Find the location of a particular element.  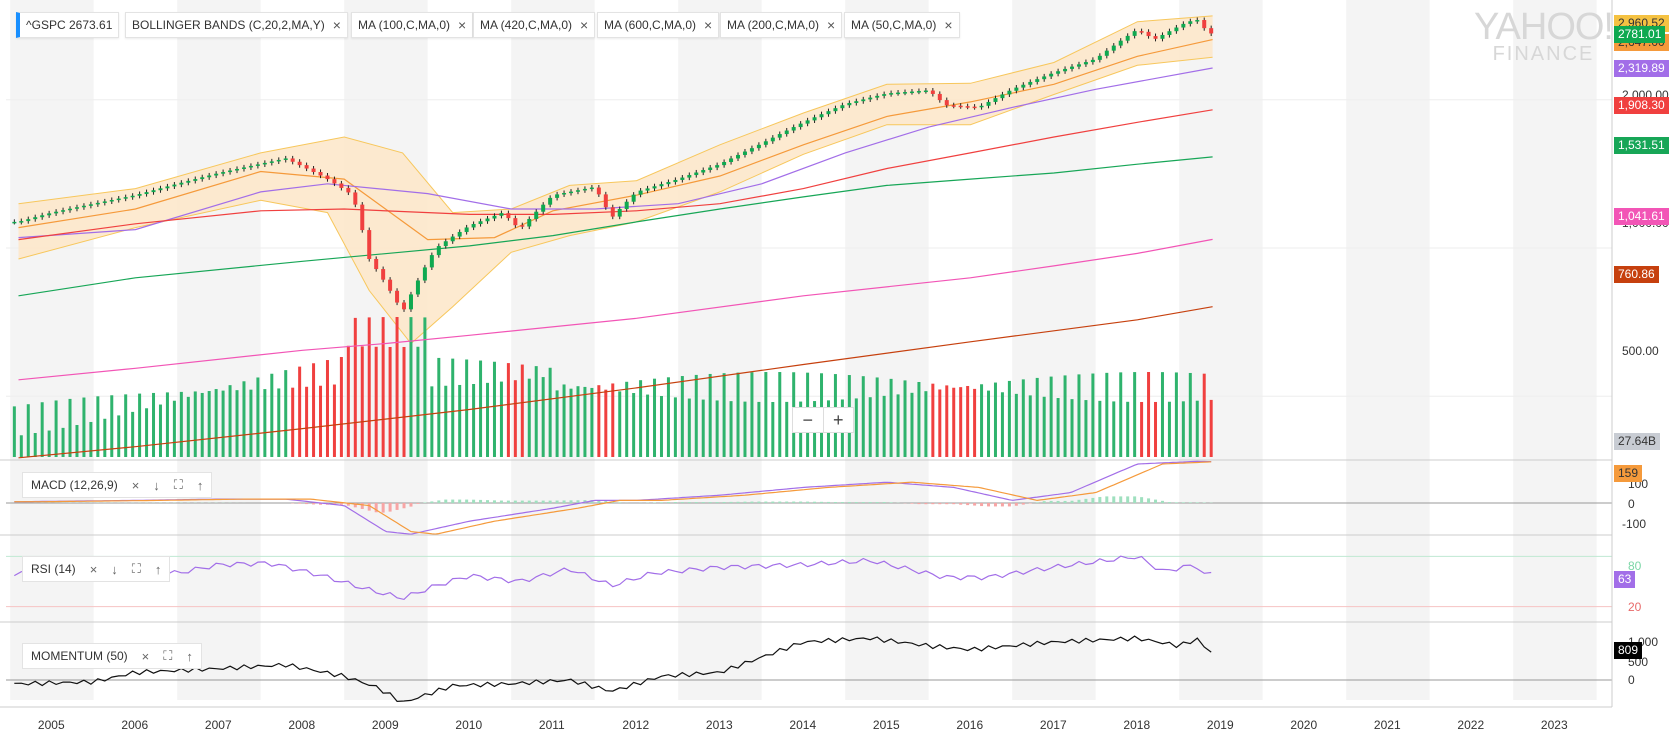

indicator-chip-ma50: MA (50,C,MA,0) × is located at coordinates (902, 25).